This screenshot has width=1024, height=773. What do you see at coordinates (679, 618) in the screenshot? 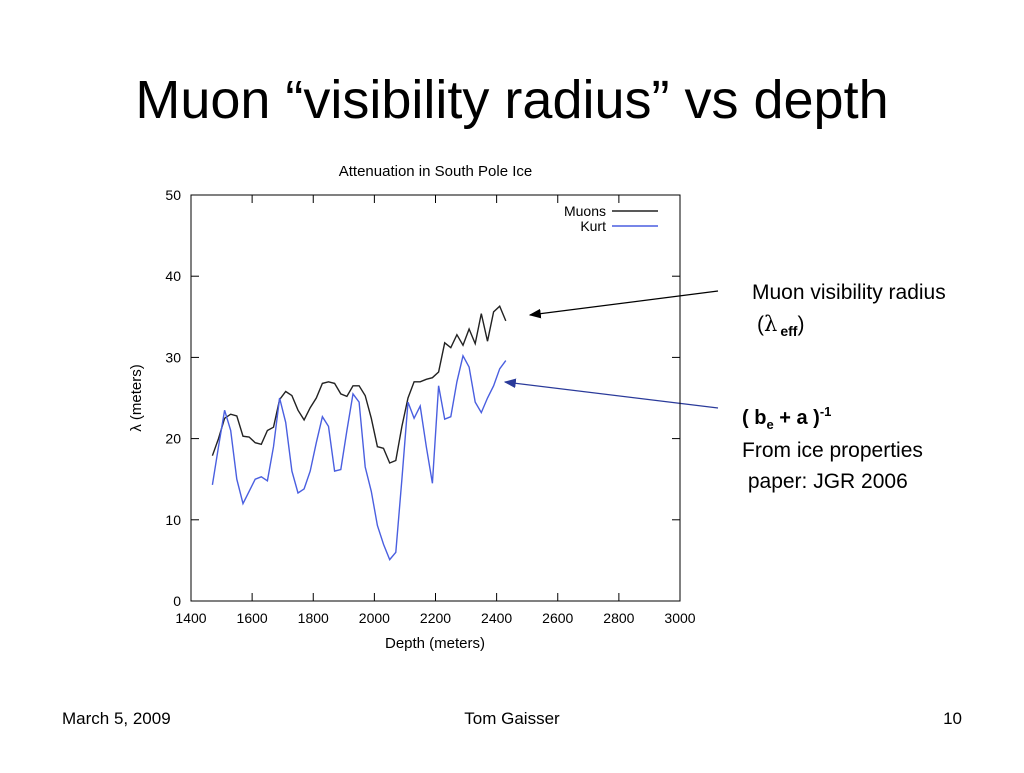
I see `x-tick-label: 3000` at bounding box center [679, 618].